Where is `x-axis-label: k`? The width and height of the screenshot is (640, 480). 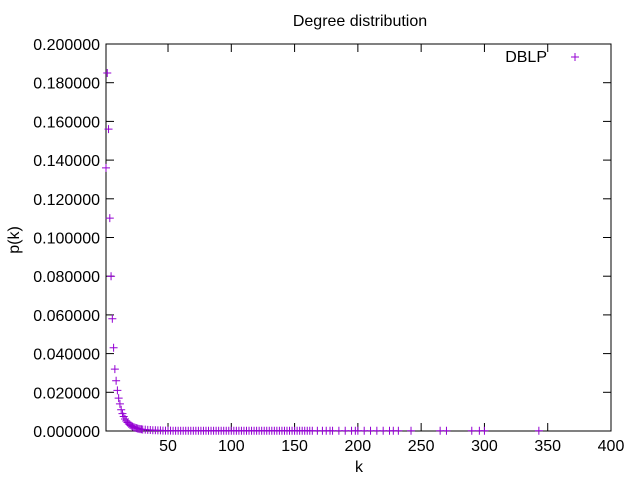
x-axis-label: k is located at coordinates (359, 467).